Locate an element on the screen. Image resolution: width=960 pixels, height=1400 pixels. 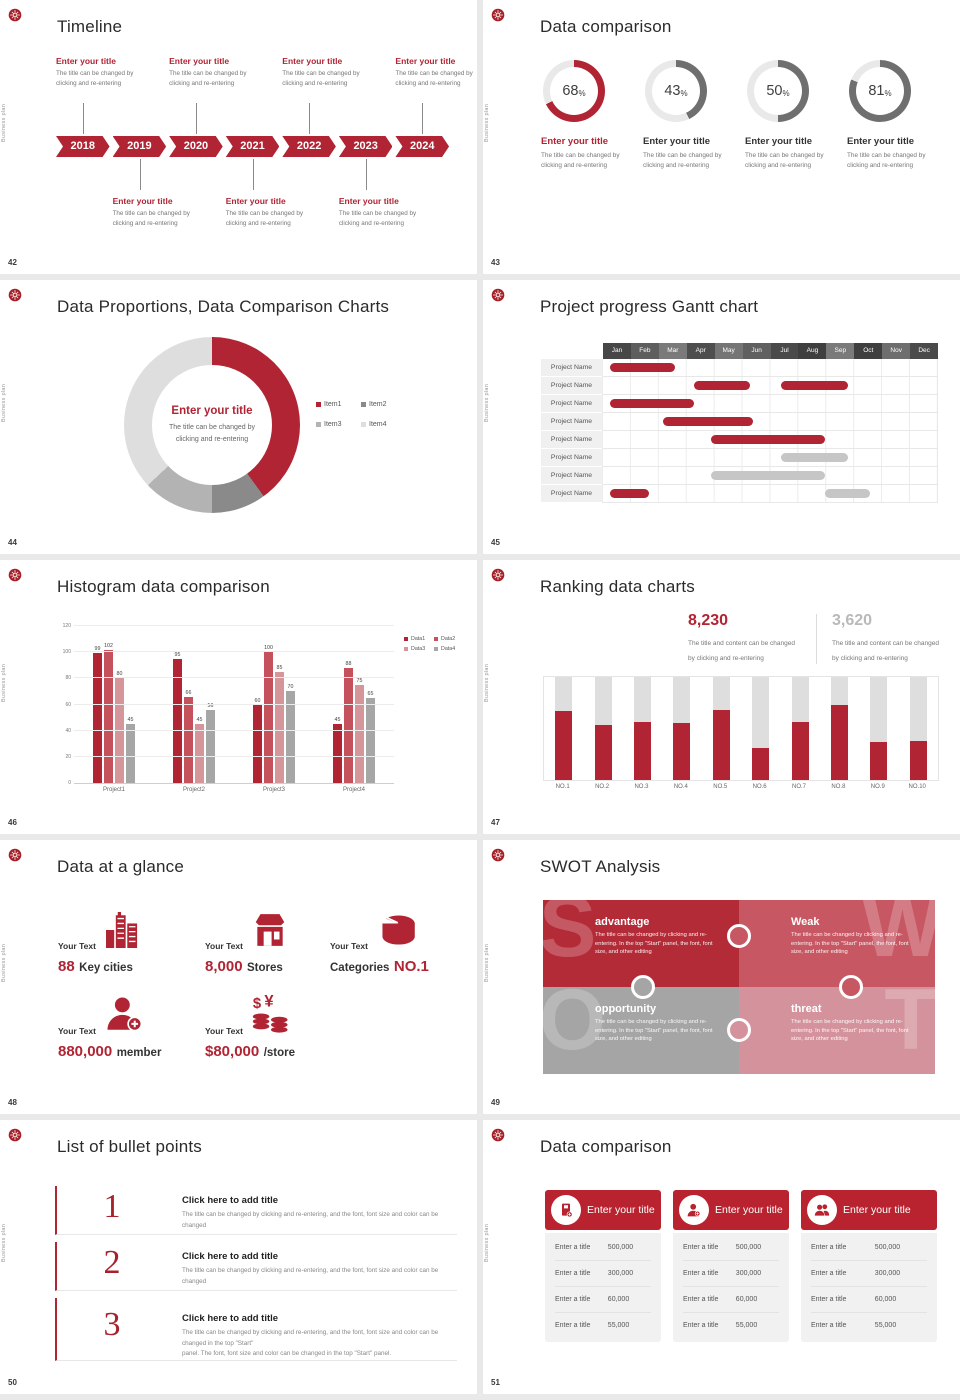
timeline-item-desc: The title can be changed by is located at coordinates (208, 73).